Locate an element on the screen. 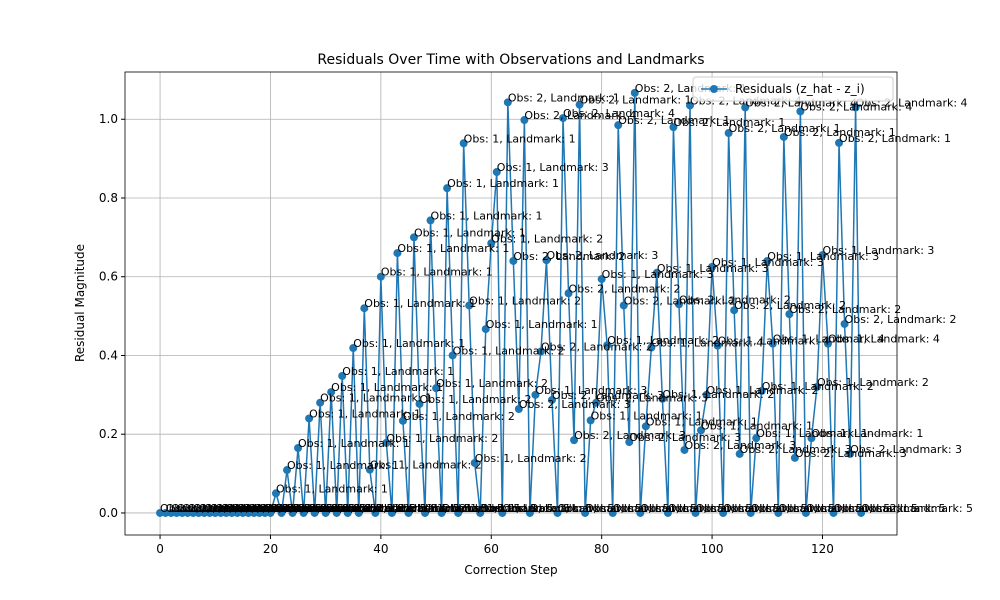  x-tick-label: 60 is located at coordinates (491, 549).